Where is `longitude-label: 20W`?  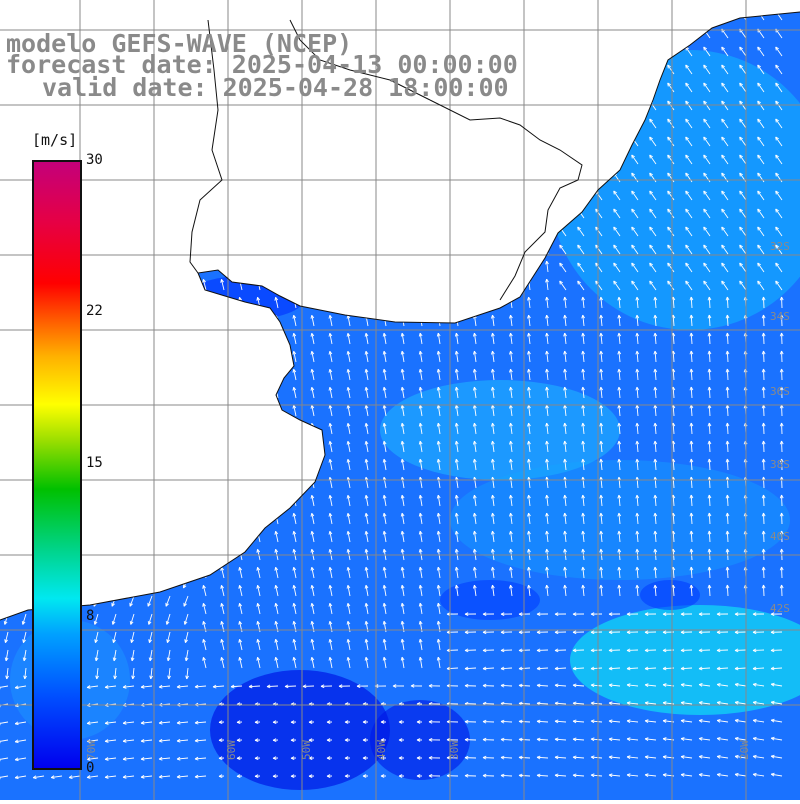
longitude-label: 20W is located at coordinates (744, 750).